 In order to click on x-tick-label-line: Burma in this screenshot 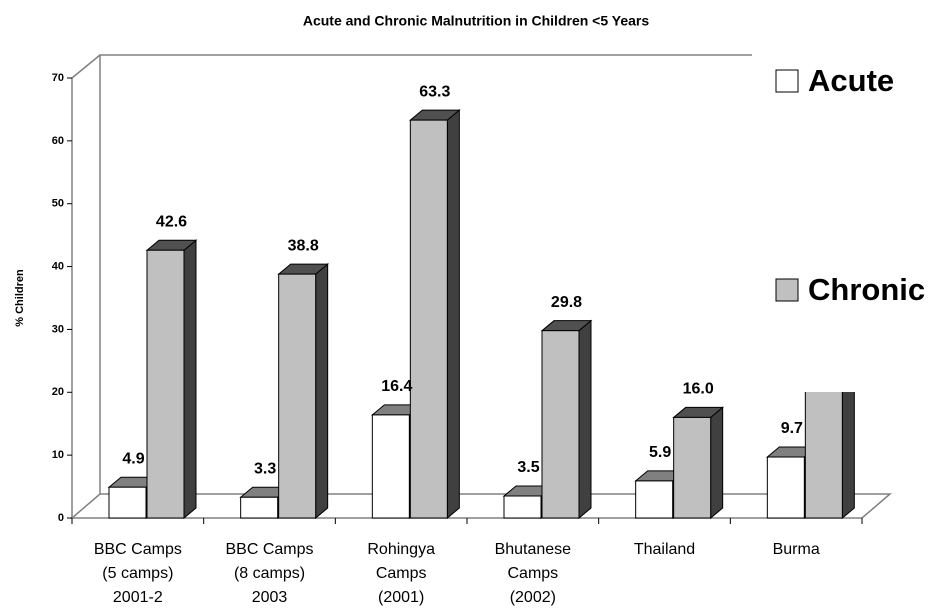, I will do `click(796, 549)`.